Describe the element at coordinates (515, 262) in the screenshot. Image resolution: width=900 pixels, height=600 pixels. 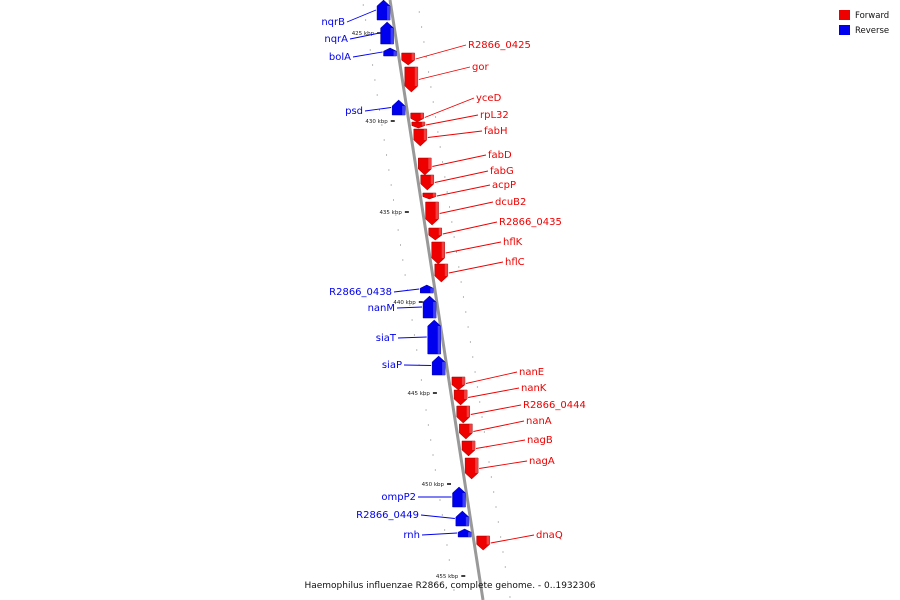
I see `gene-label: hflC` at that location.